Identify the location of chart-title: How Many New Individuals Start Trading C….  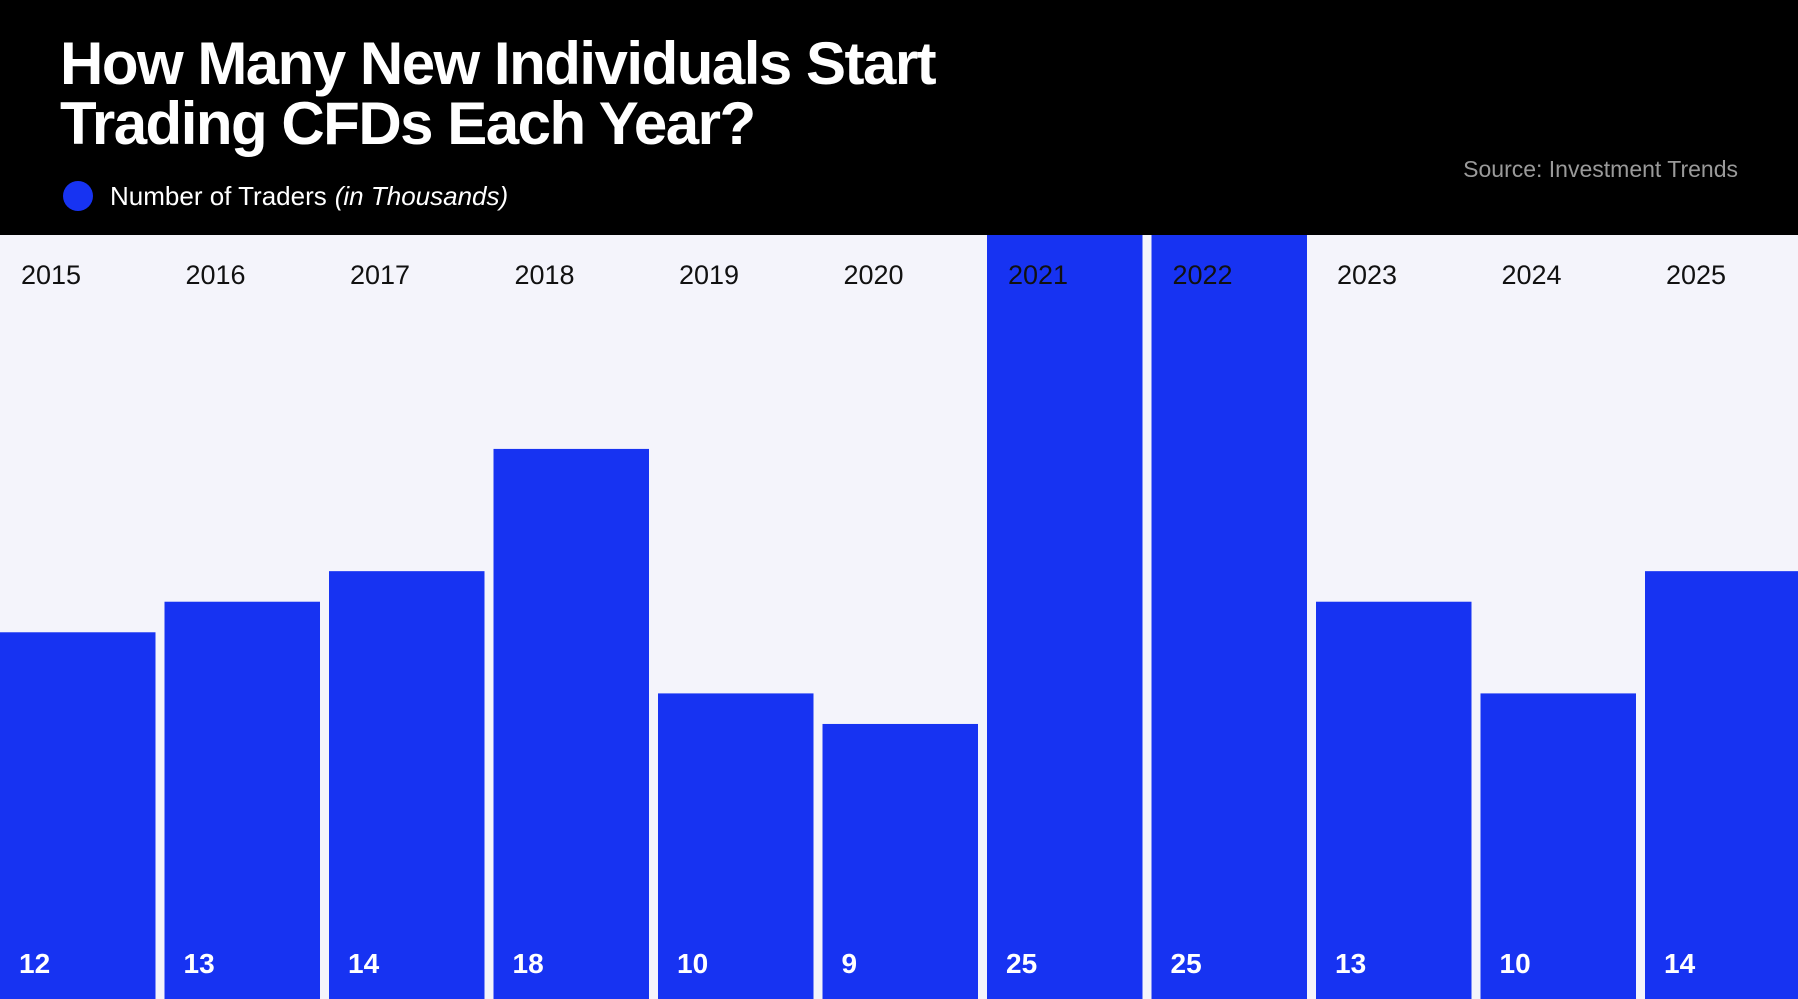
(498, 93).